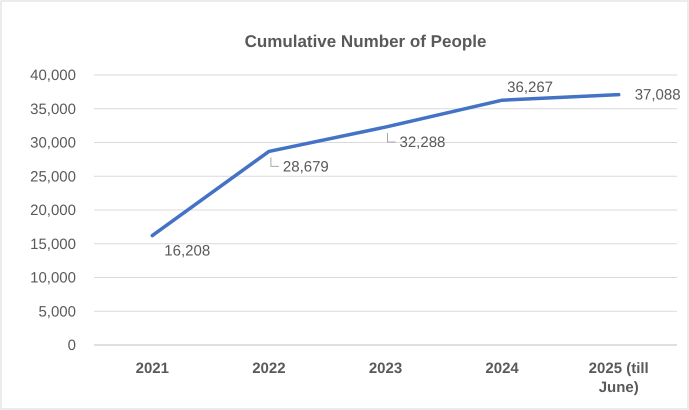 This screenshot has width=689, height=410. What do you see at coordinates (530, 87) in the screenshot?
I see `data-label: 36,267` at bounding box center [530, 87].